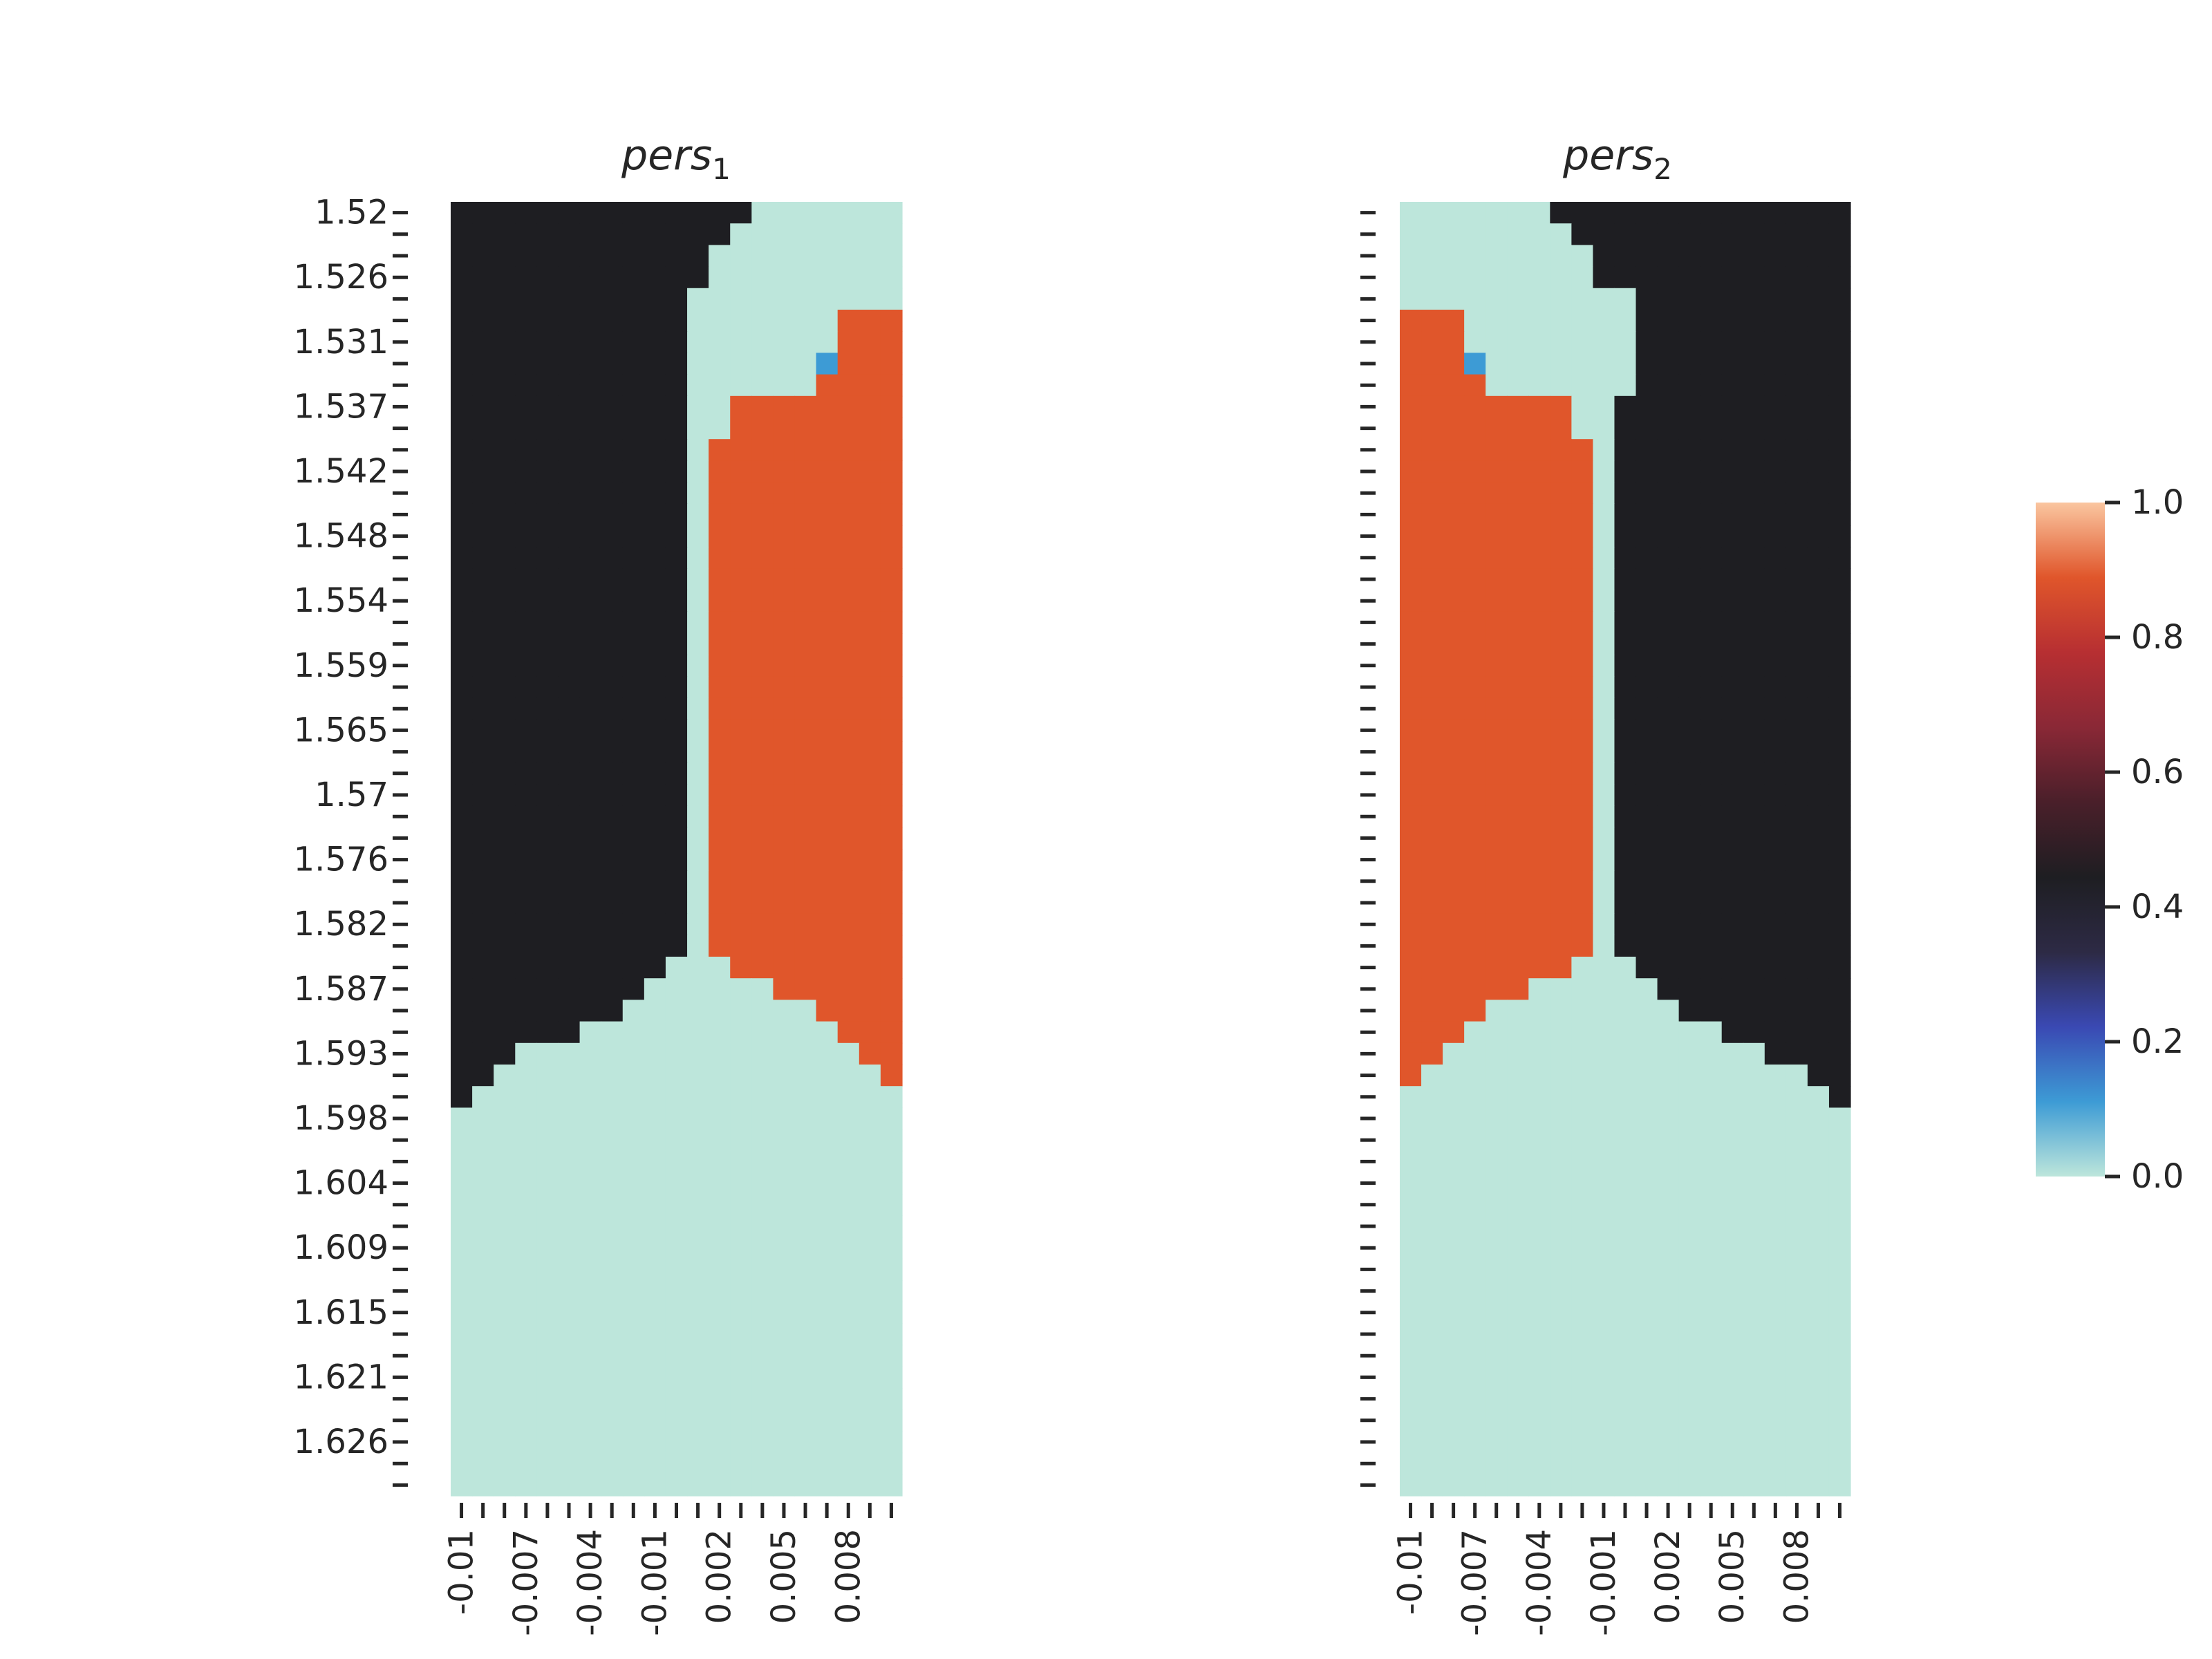 The width and height of the screenshot is (2212, 1659). What do you see at coordinates (351, 213) in the screenshot?
I see `y-tick-label: 1.52` at bounding box center [351, 213].